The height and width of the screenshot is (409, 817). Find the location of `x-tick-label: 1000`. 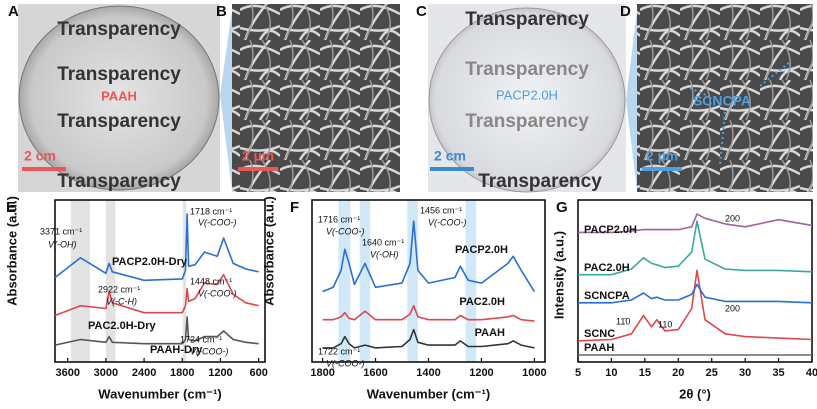

x-tick-label: 1000 is located at coordinates (534, 373).